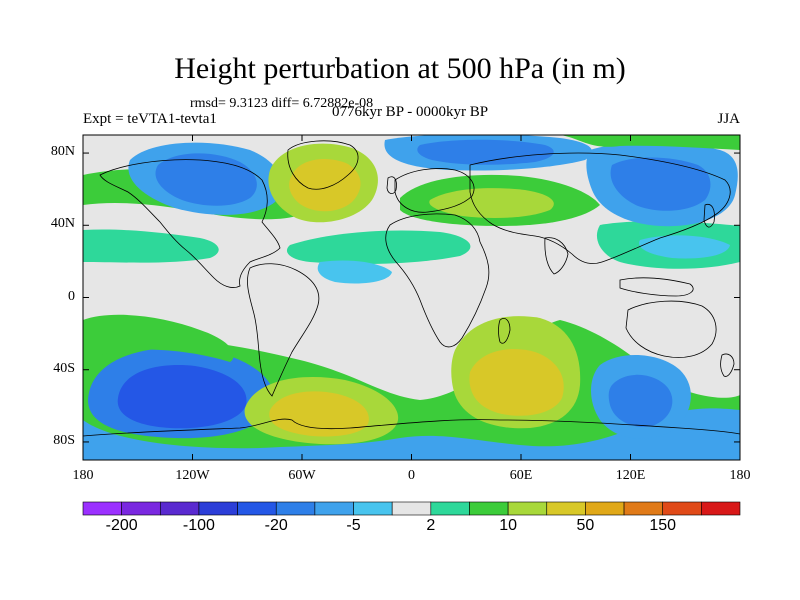 This screenshot has height=600, width=800. Describe the element at coordinates (400, 68) in the screenshot. I see `plot-title: Height perturbation at 500 hPa (in m)` at that location.